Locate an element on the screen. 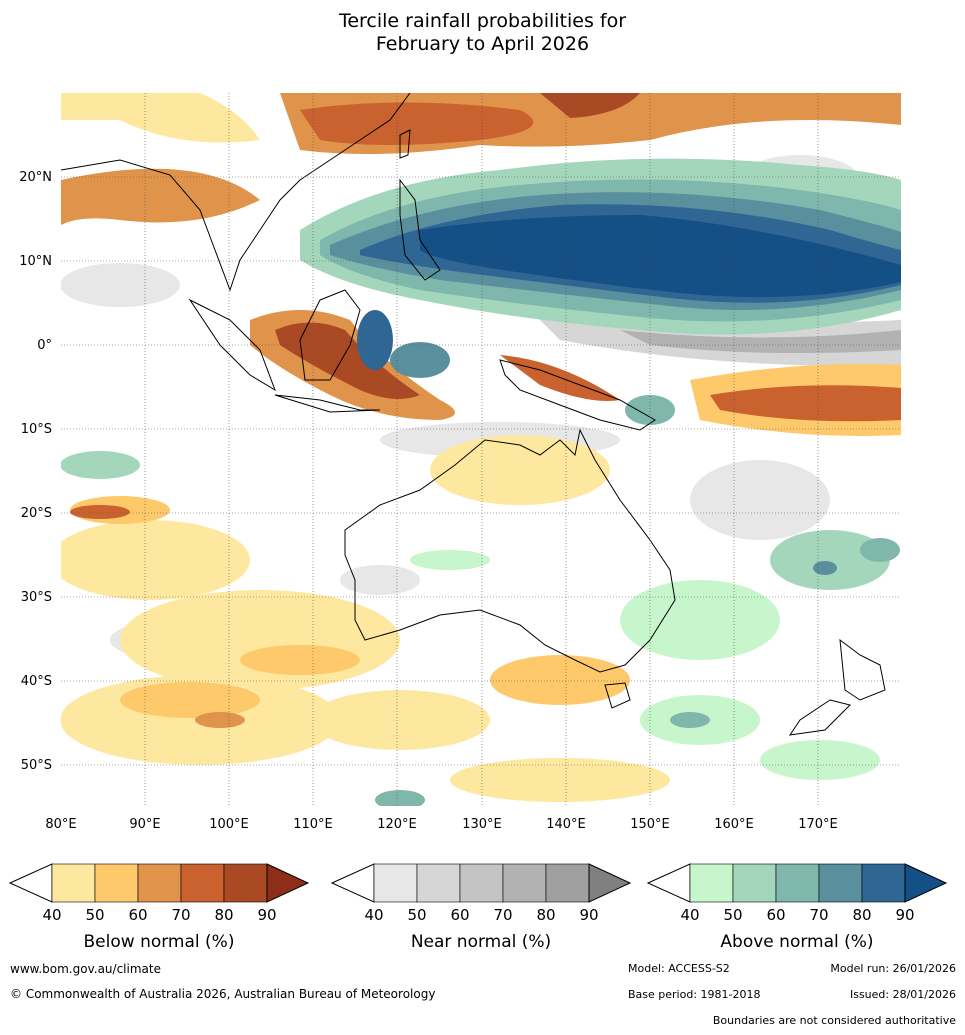  lon-label: 90°E is located at coordinates (144, 824).